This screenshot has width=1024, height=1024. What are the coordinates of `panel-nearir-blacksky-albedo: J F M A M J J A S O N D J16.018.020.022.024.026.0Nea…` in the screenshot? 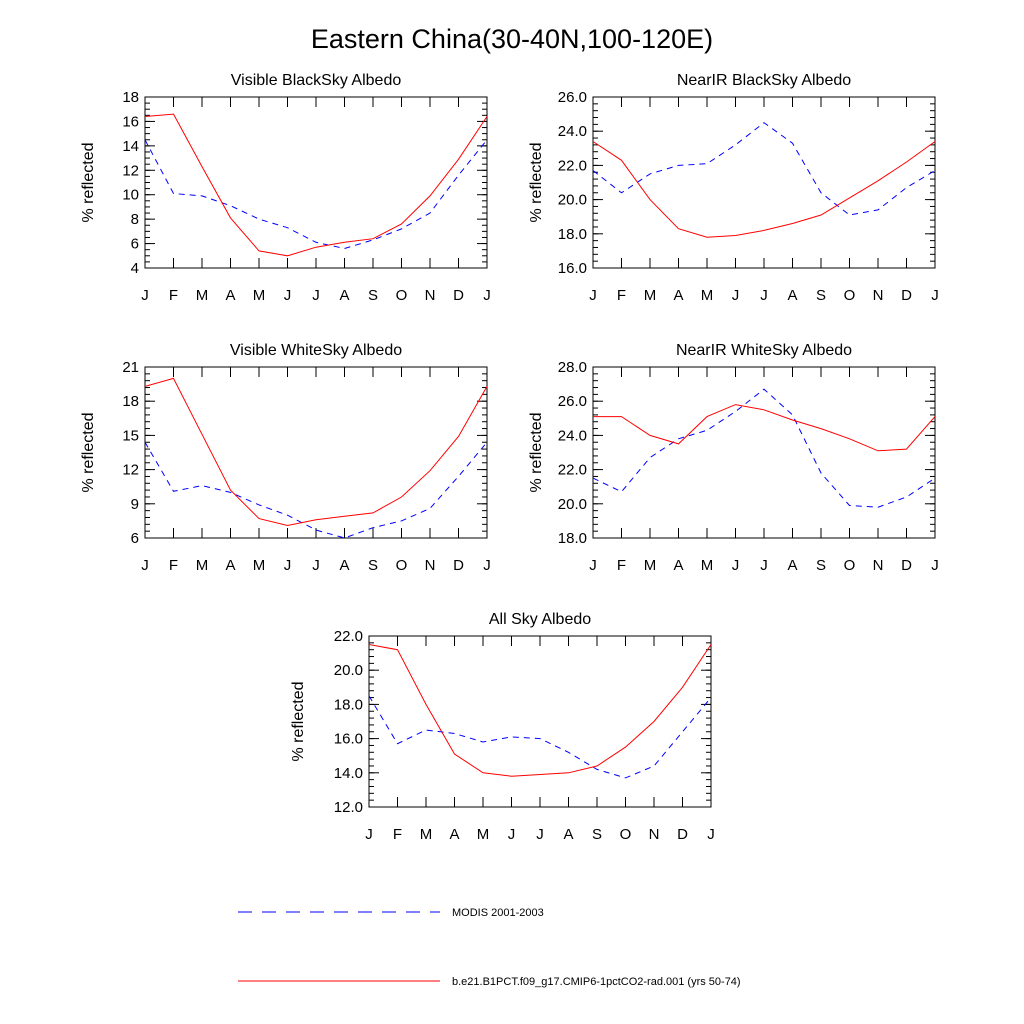 It's located at (733, 188).